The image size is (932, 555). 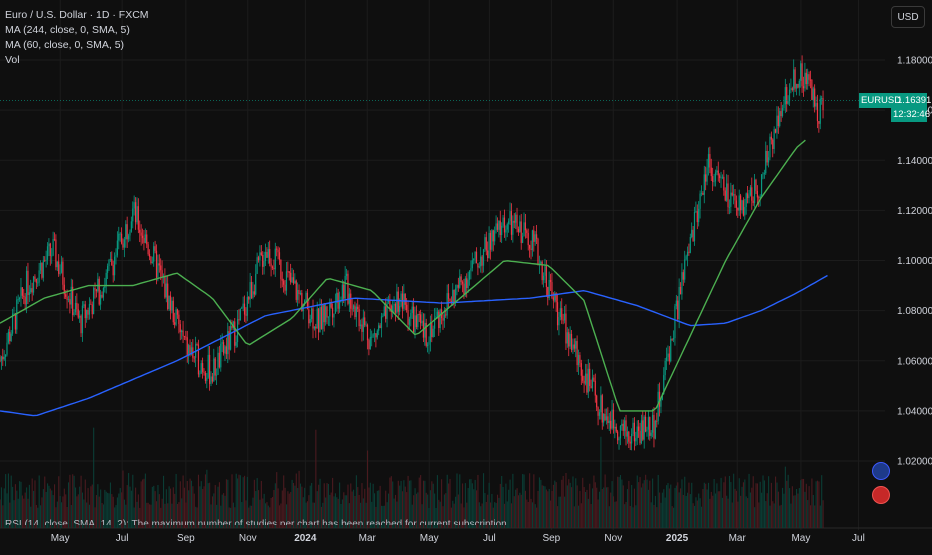 I want to click on economic-event-icon, so click(x=881, y=471).